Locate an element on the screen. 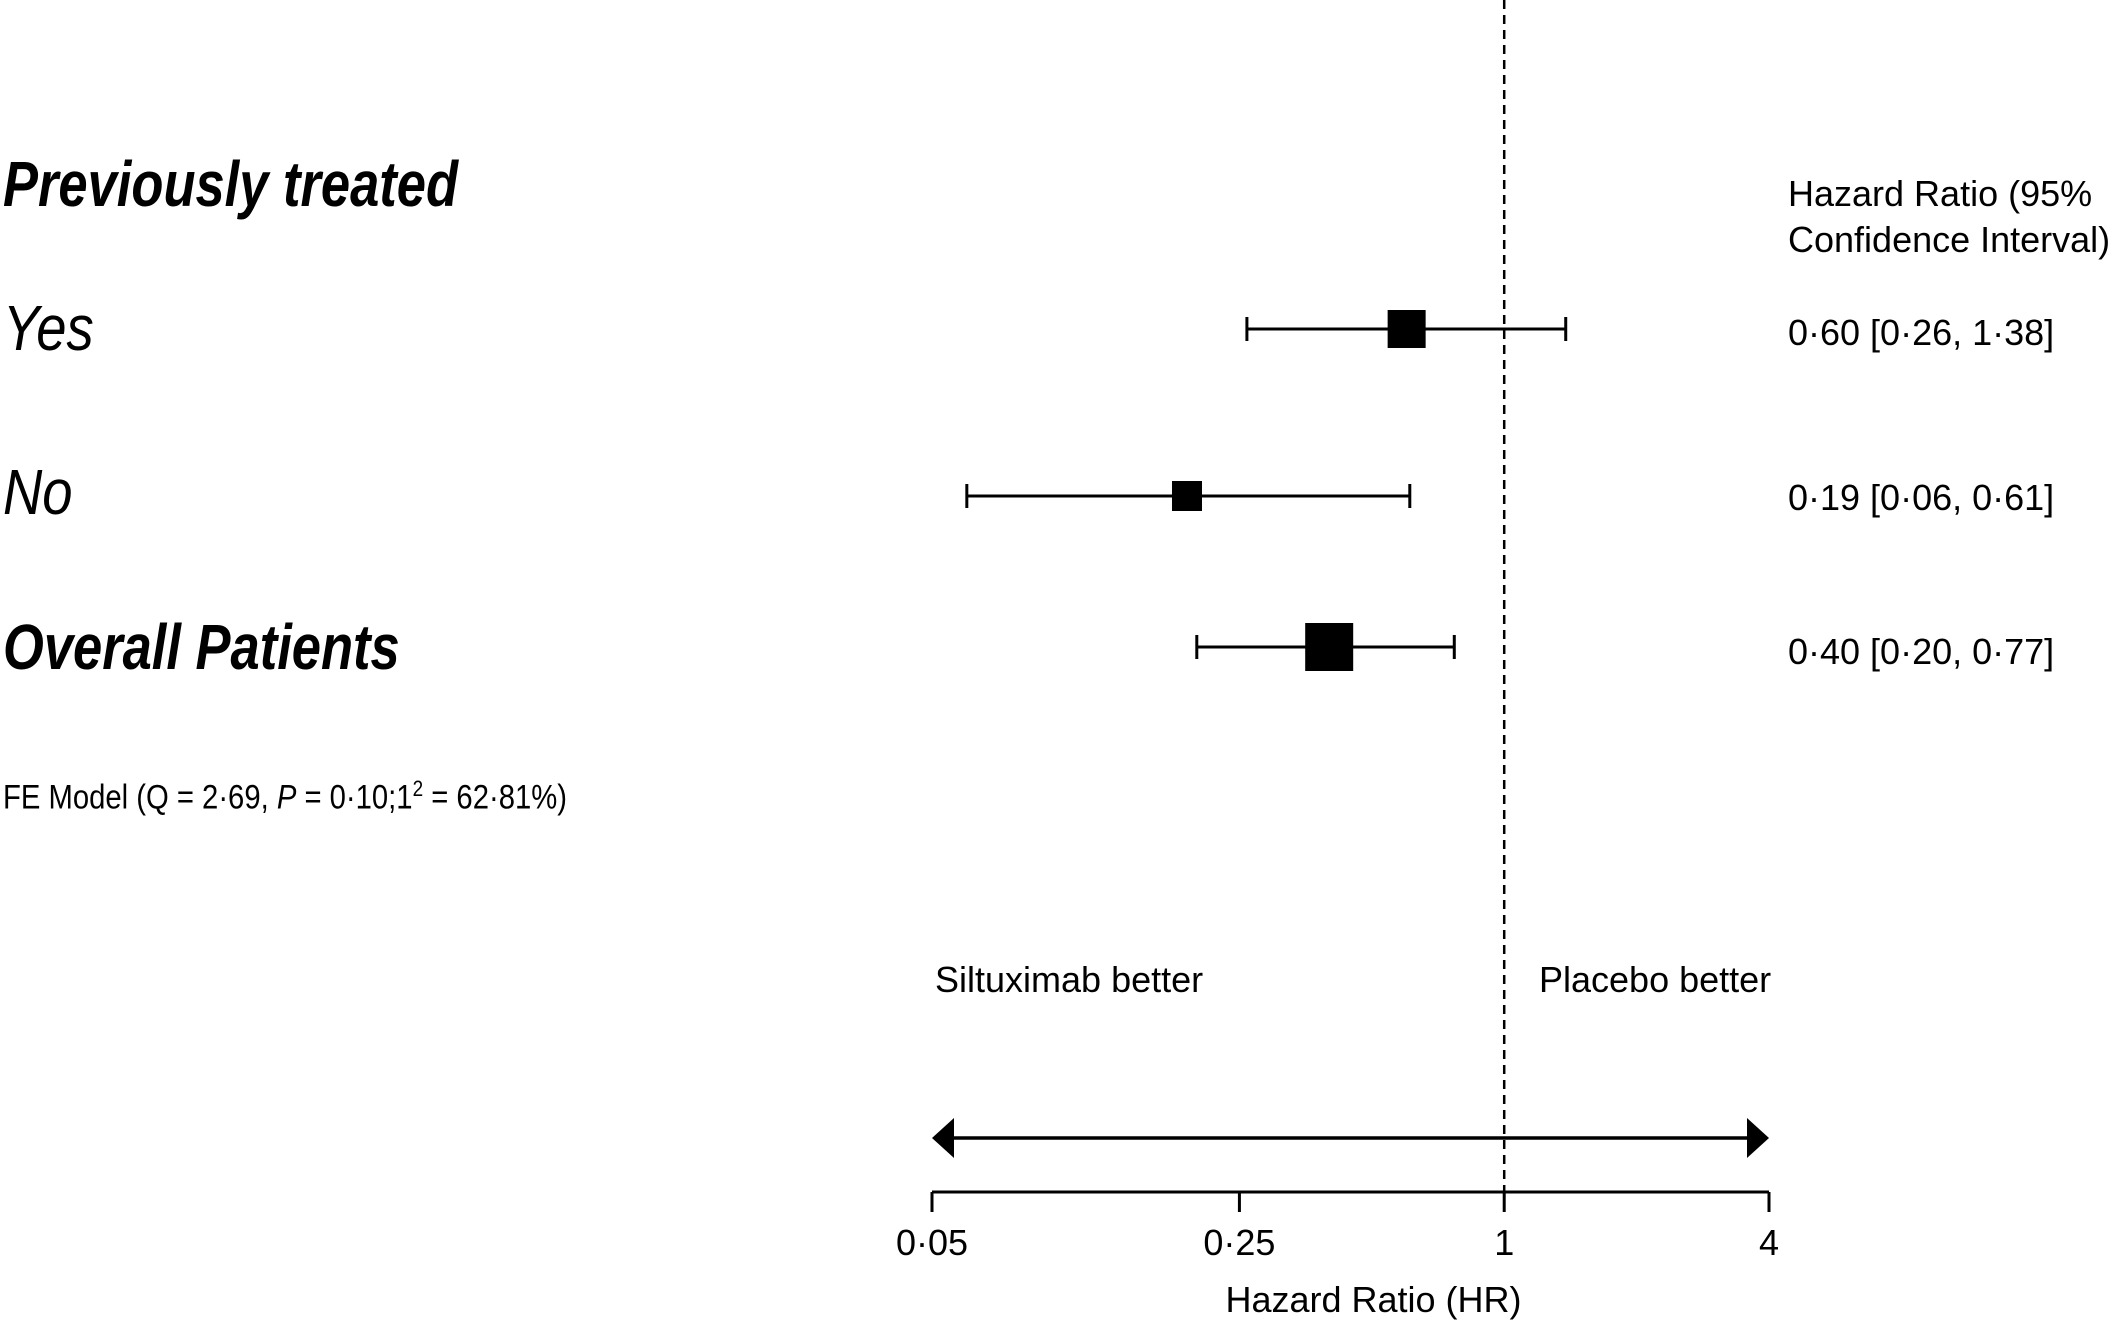 The image size is (2128, 1324). row-label-no: No is located at coordinates (38, 492).